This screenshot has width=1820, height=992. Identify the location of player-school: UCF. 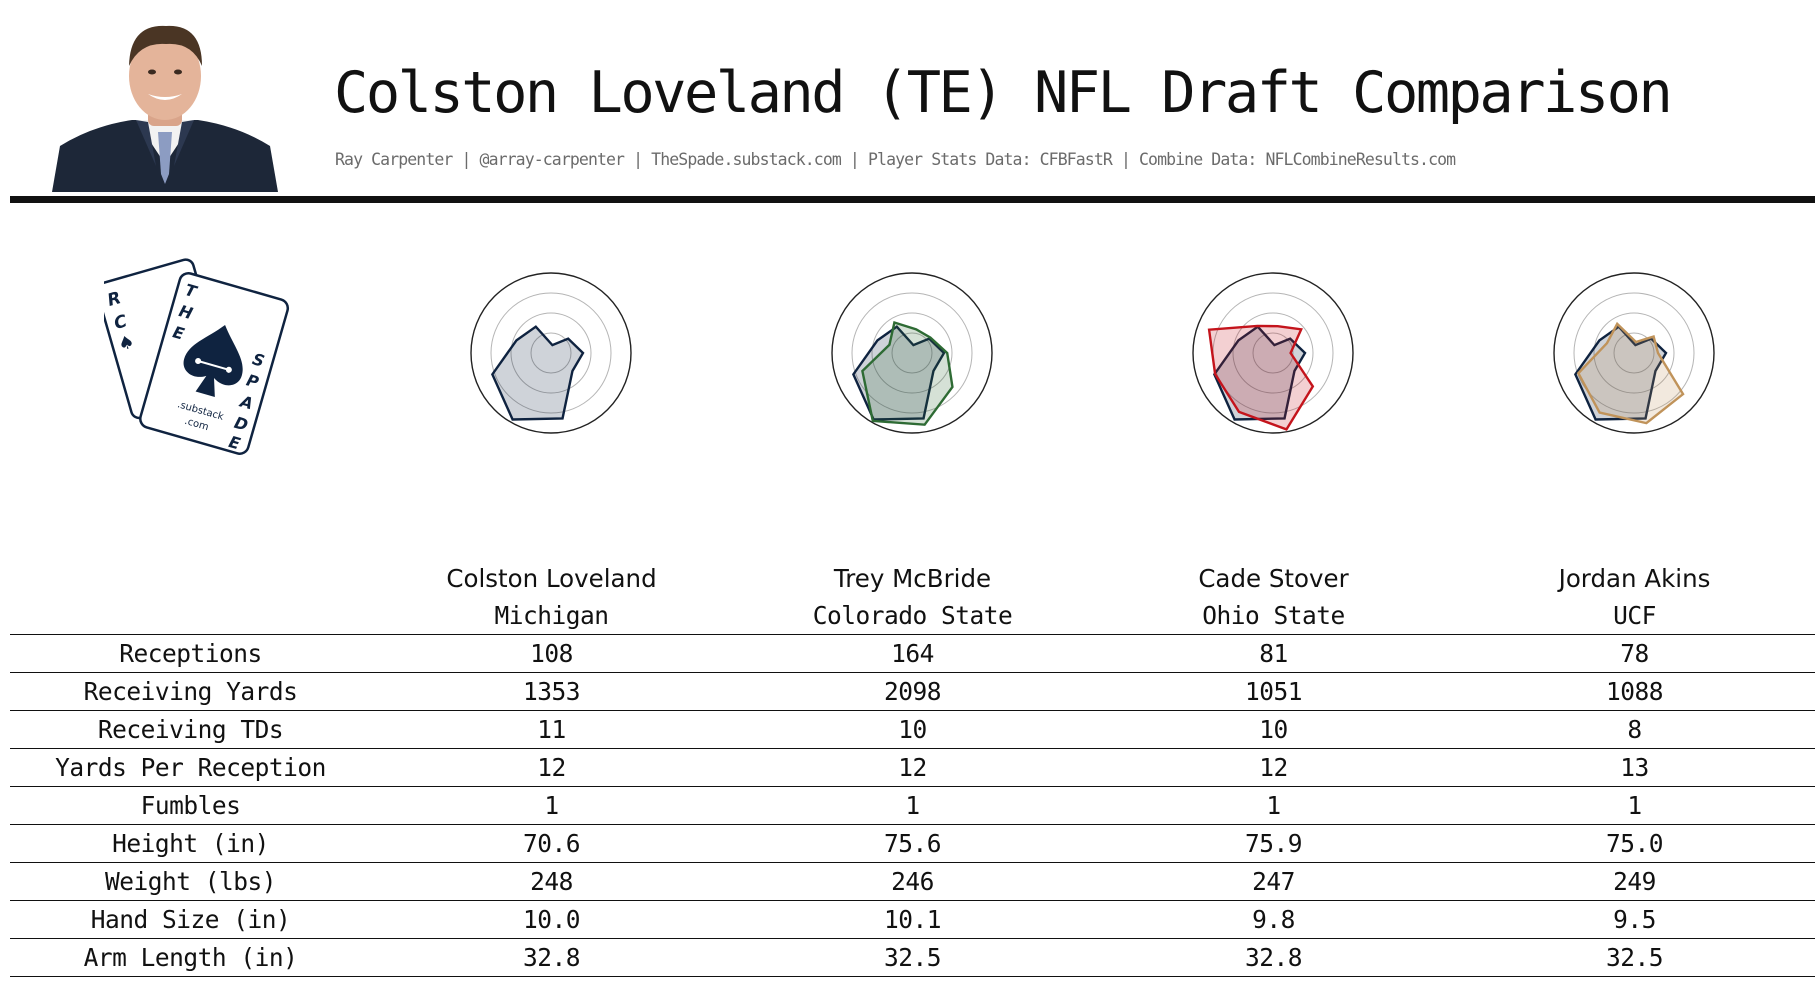
(1634, 616).